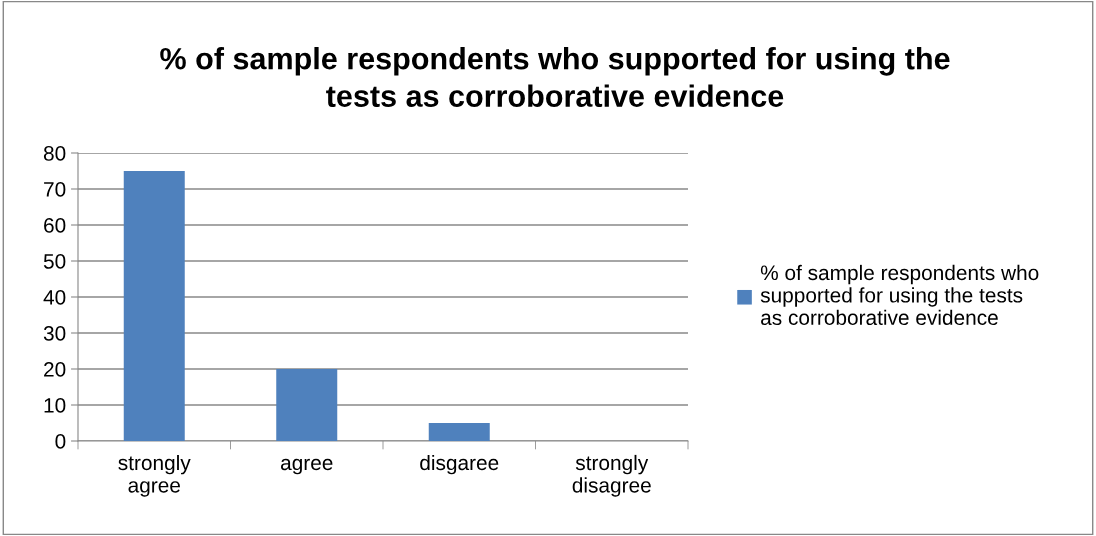  Describe the element at coordinates (899, 295) in the screenshot. I see `legend-label: % of sample respondents who supported for using the tests as corroborative evidence` at that location.